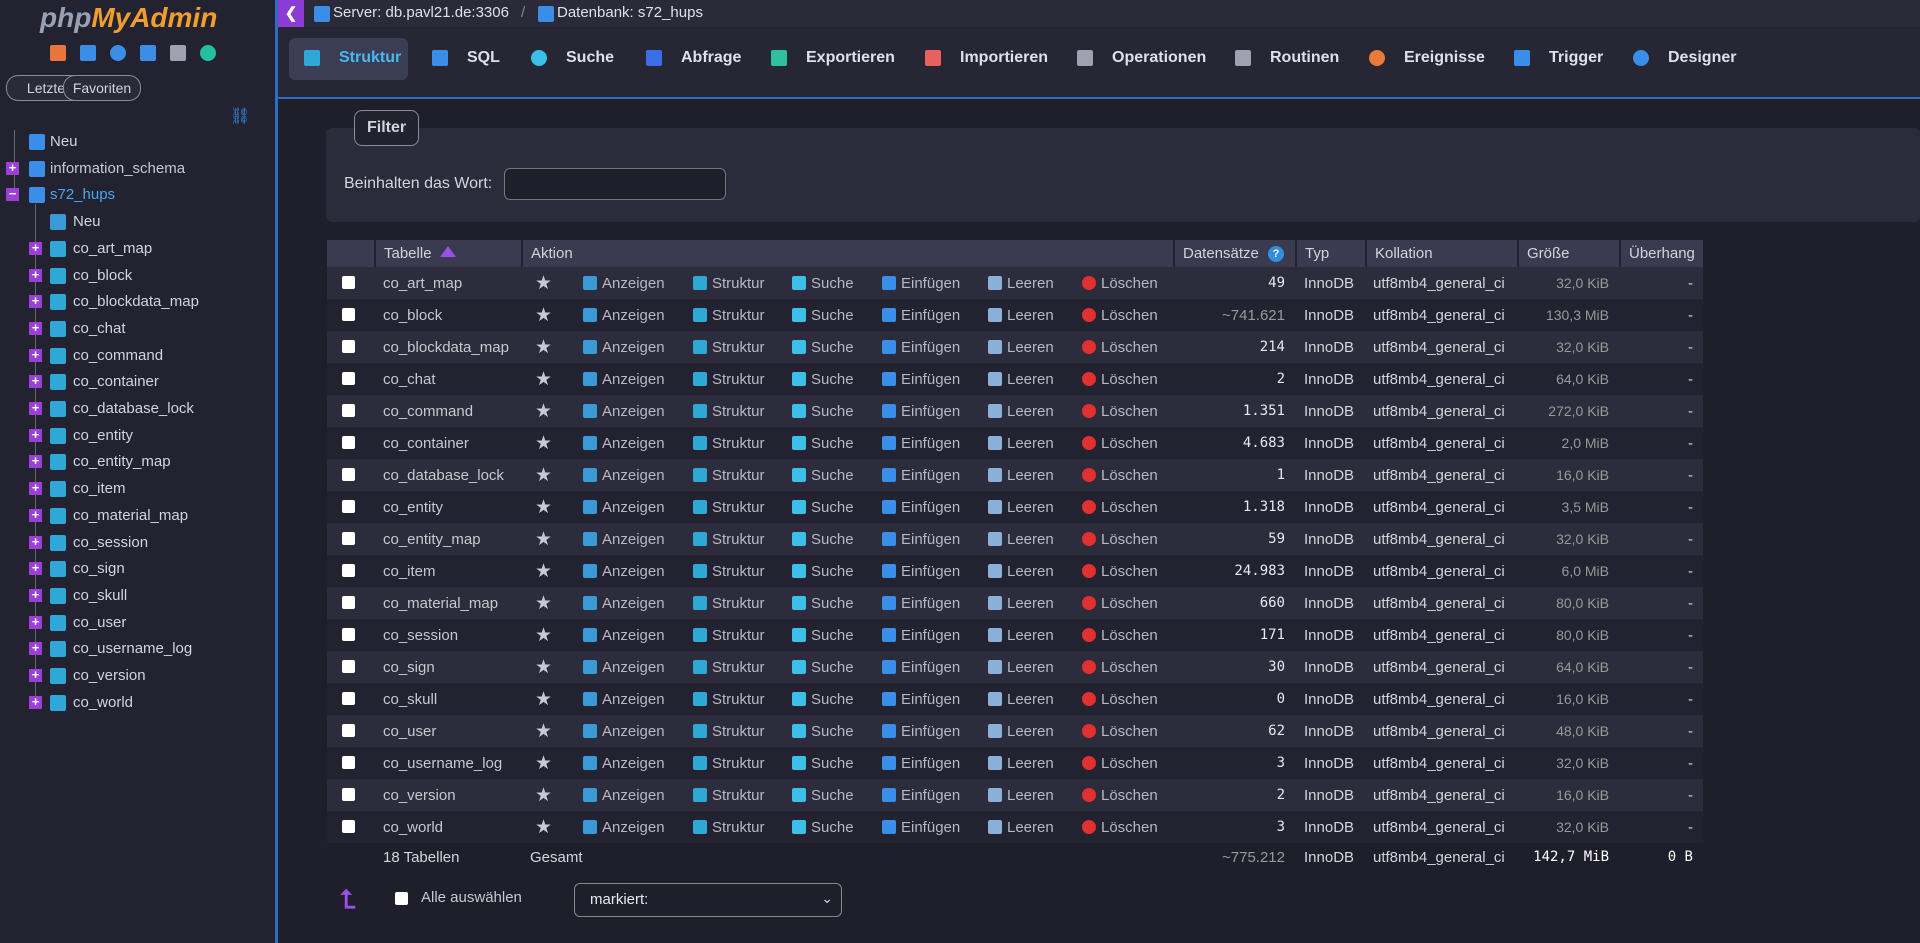  Describe the element at coordinates (590, 57) in the screenshot. I see `tab: Suche` at that location.